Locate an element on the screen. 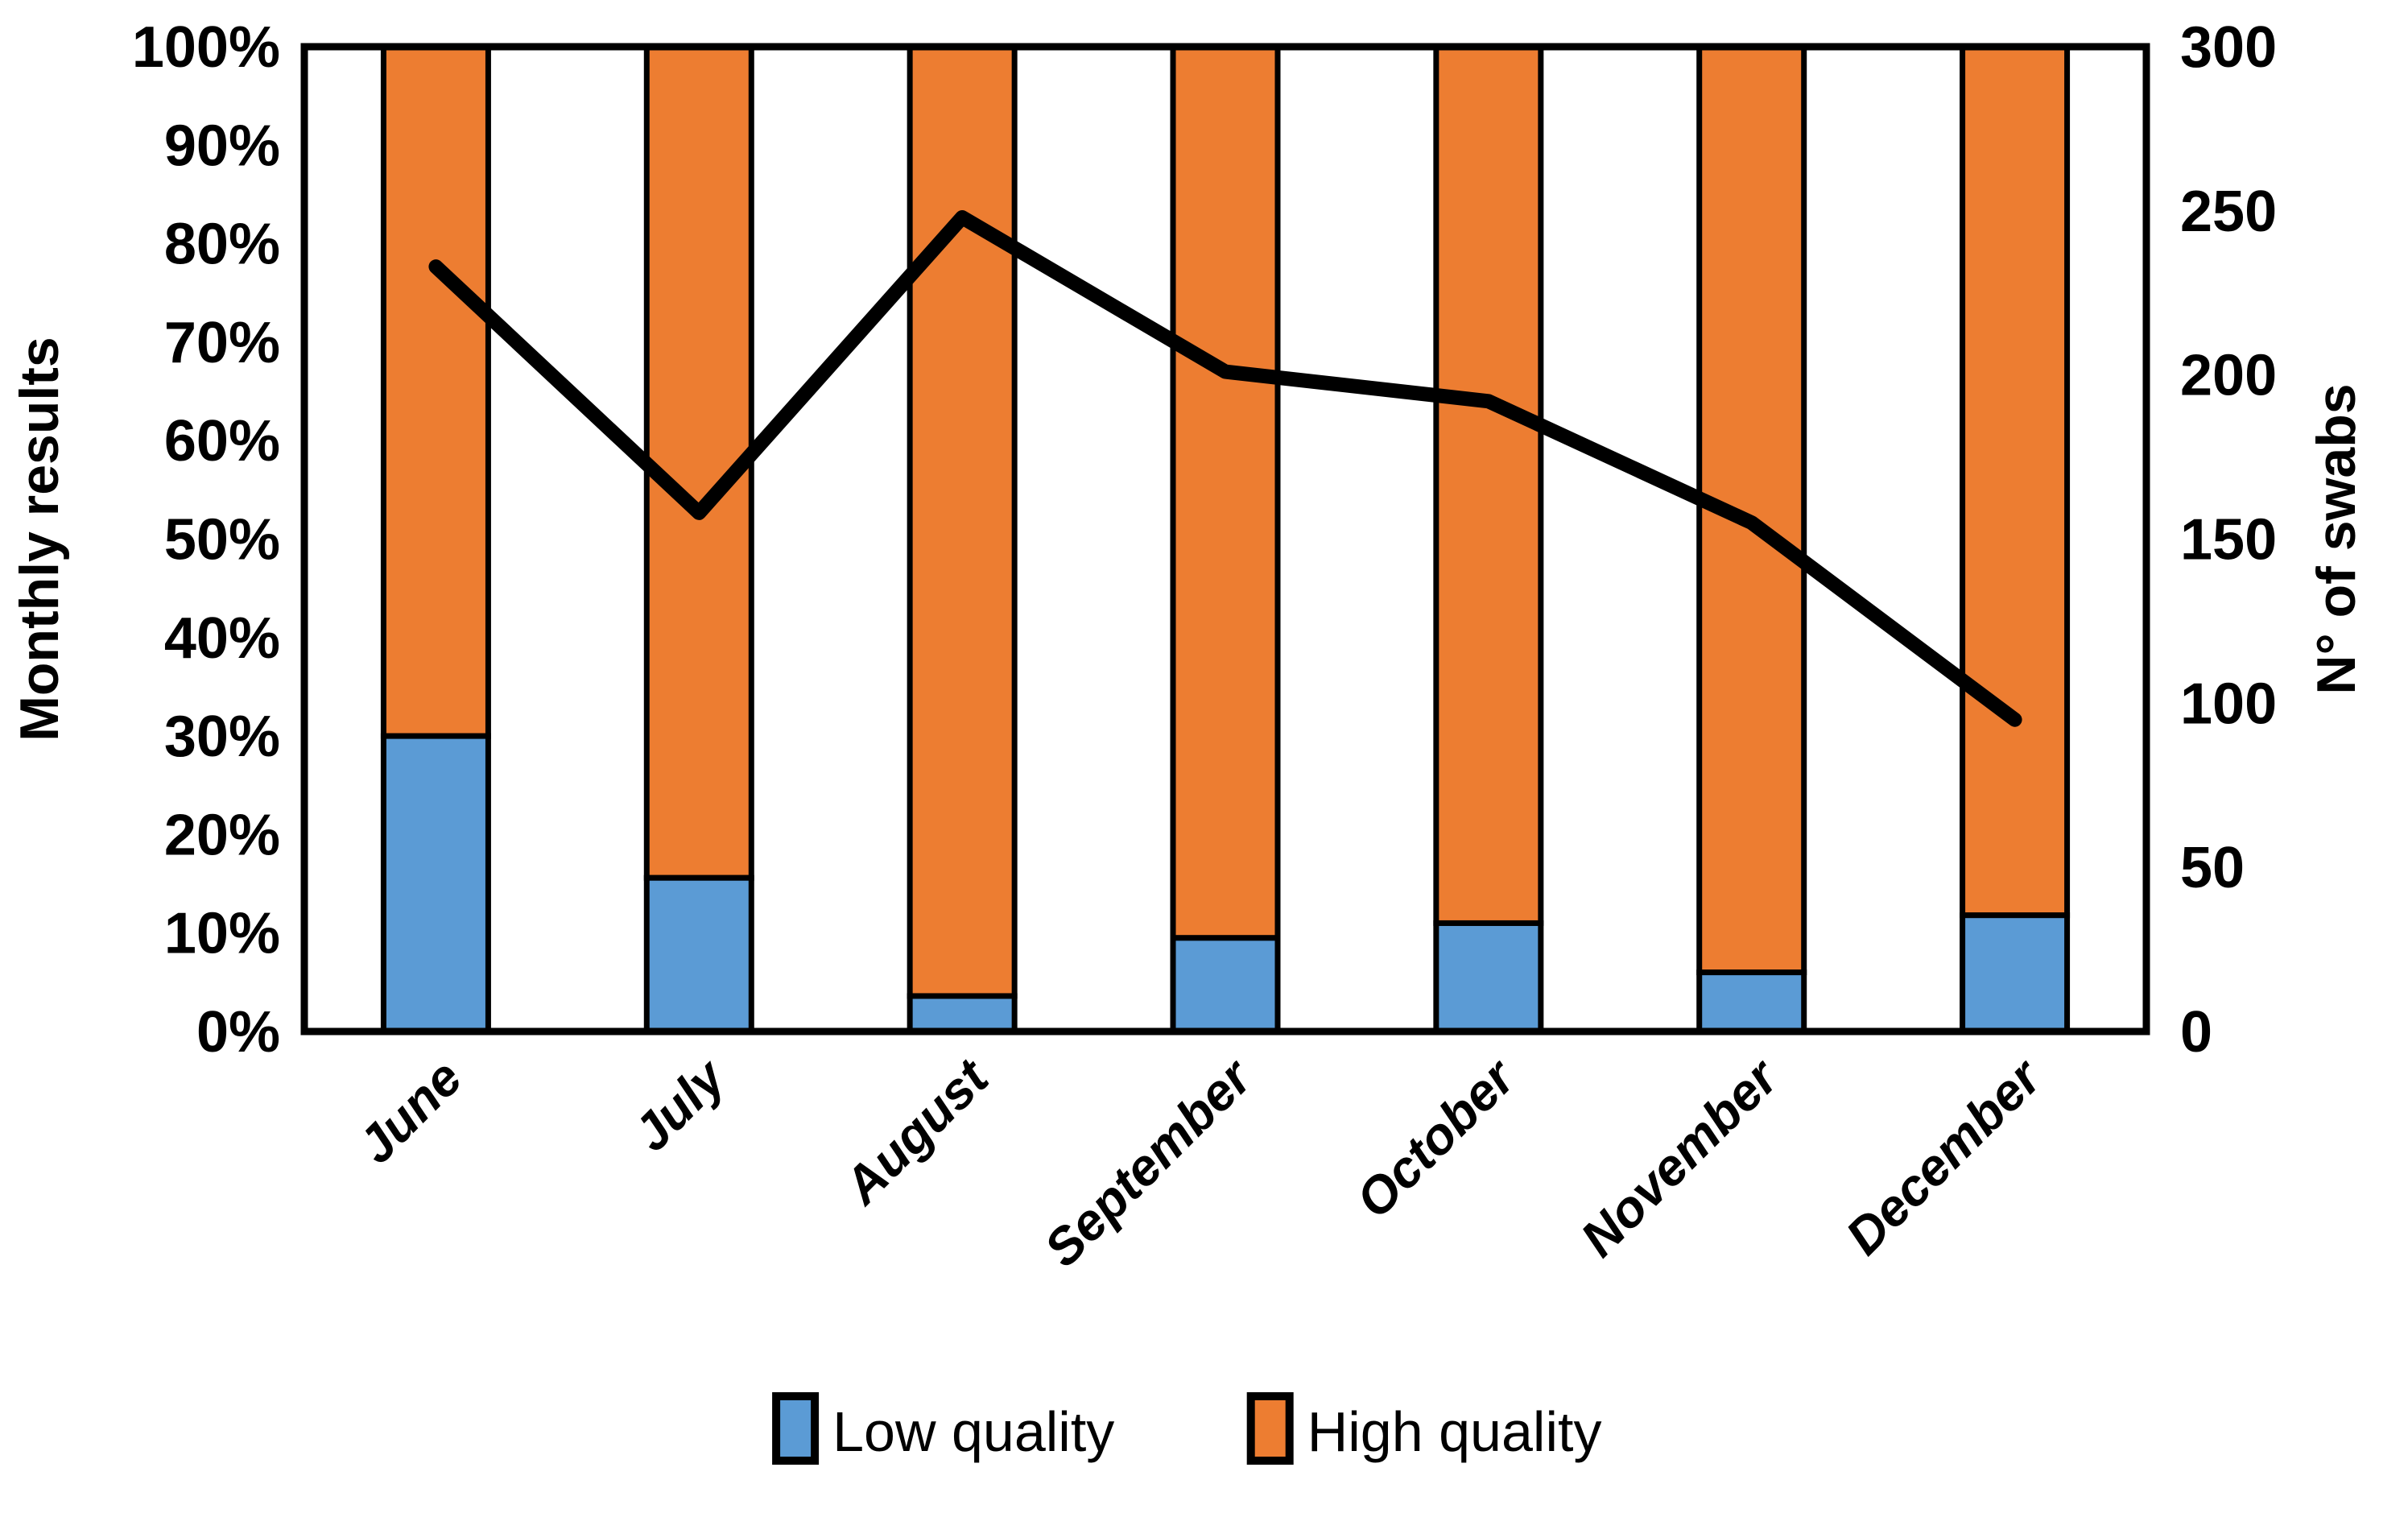 This screenshot has height=1513, width=2408. legend-swatch-low-quality is located at coordinates (796, 1428).